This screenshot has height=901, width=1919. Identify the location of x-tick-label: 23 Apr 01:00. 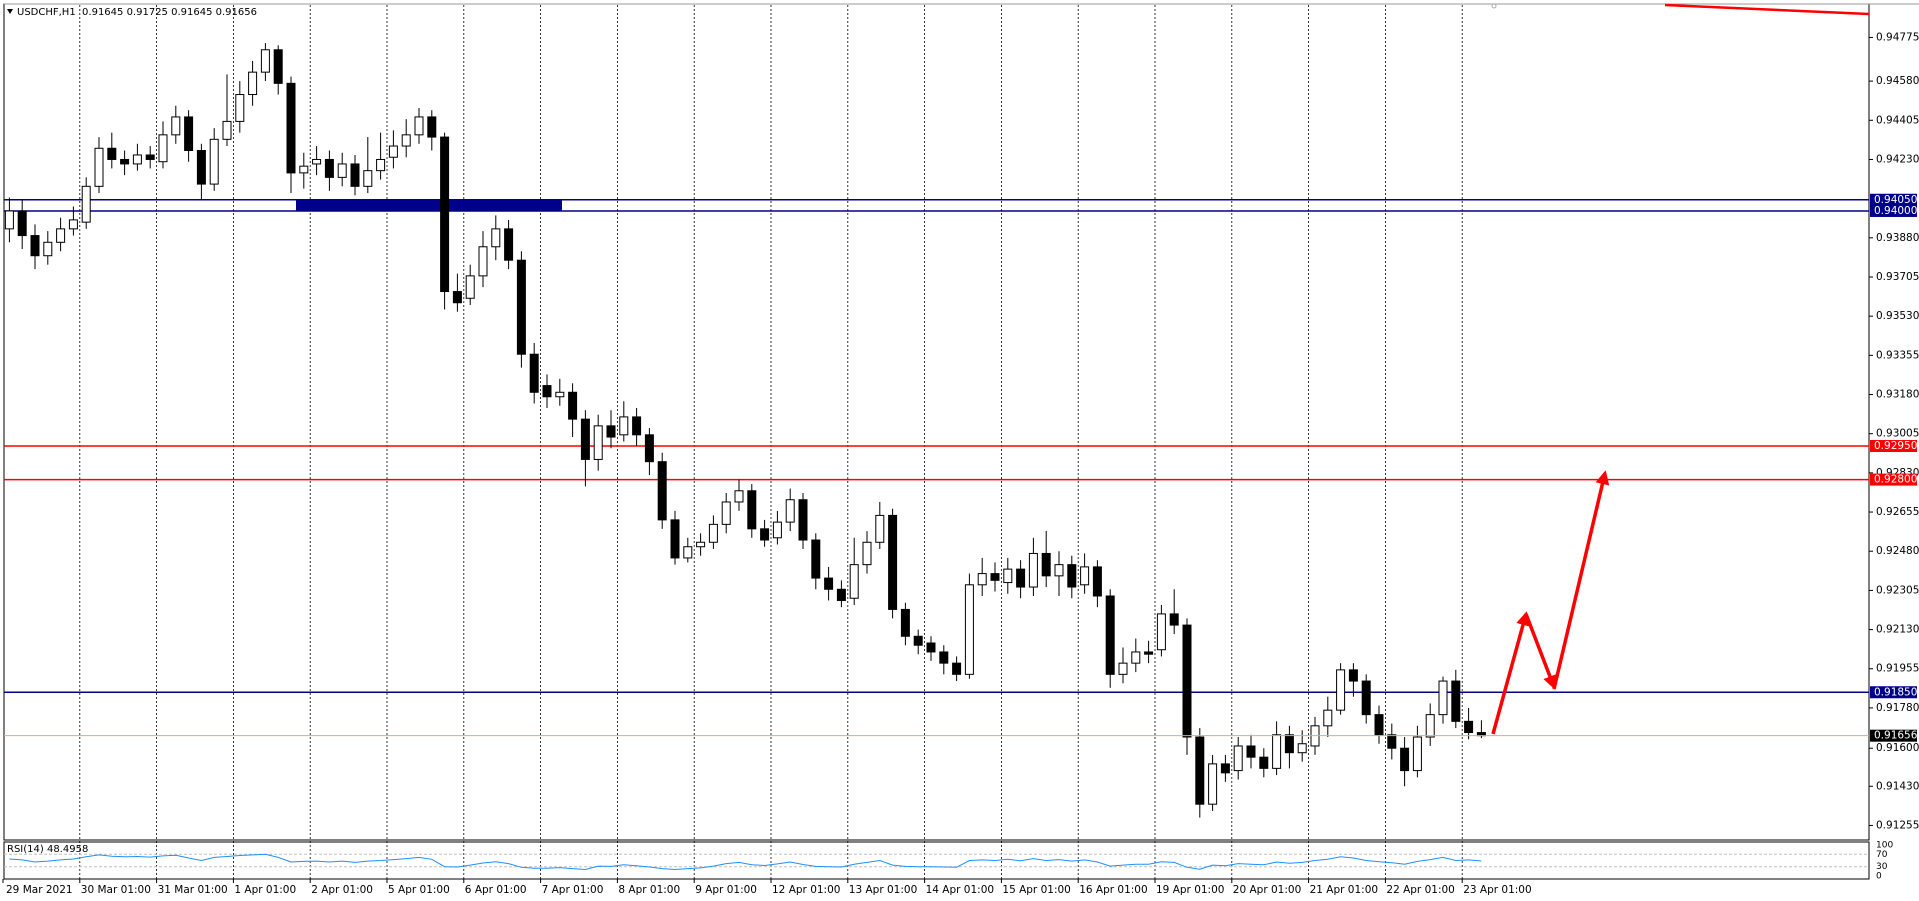
(1497, 890).